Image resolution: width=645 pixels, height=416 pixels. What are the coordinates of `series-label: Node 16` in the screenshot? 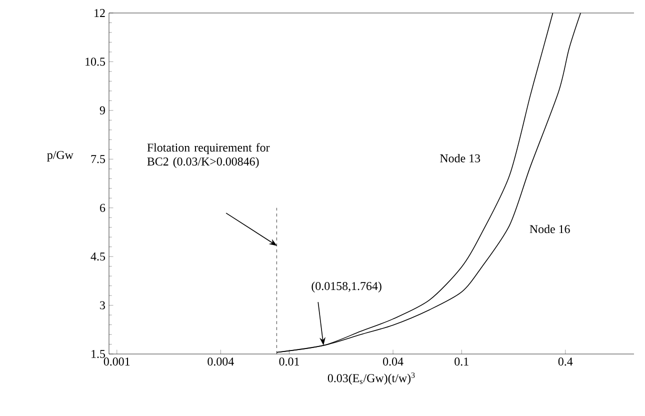 It's located at (550, 229).